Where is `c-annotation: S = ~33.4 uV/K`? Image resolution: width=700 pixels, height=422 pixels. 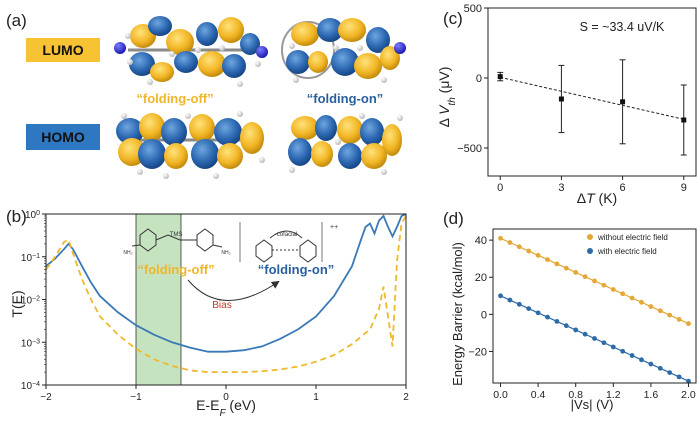 c-annotation: S = ~33.4 uV/K is located at coordinates (622, 27).